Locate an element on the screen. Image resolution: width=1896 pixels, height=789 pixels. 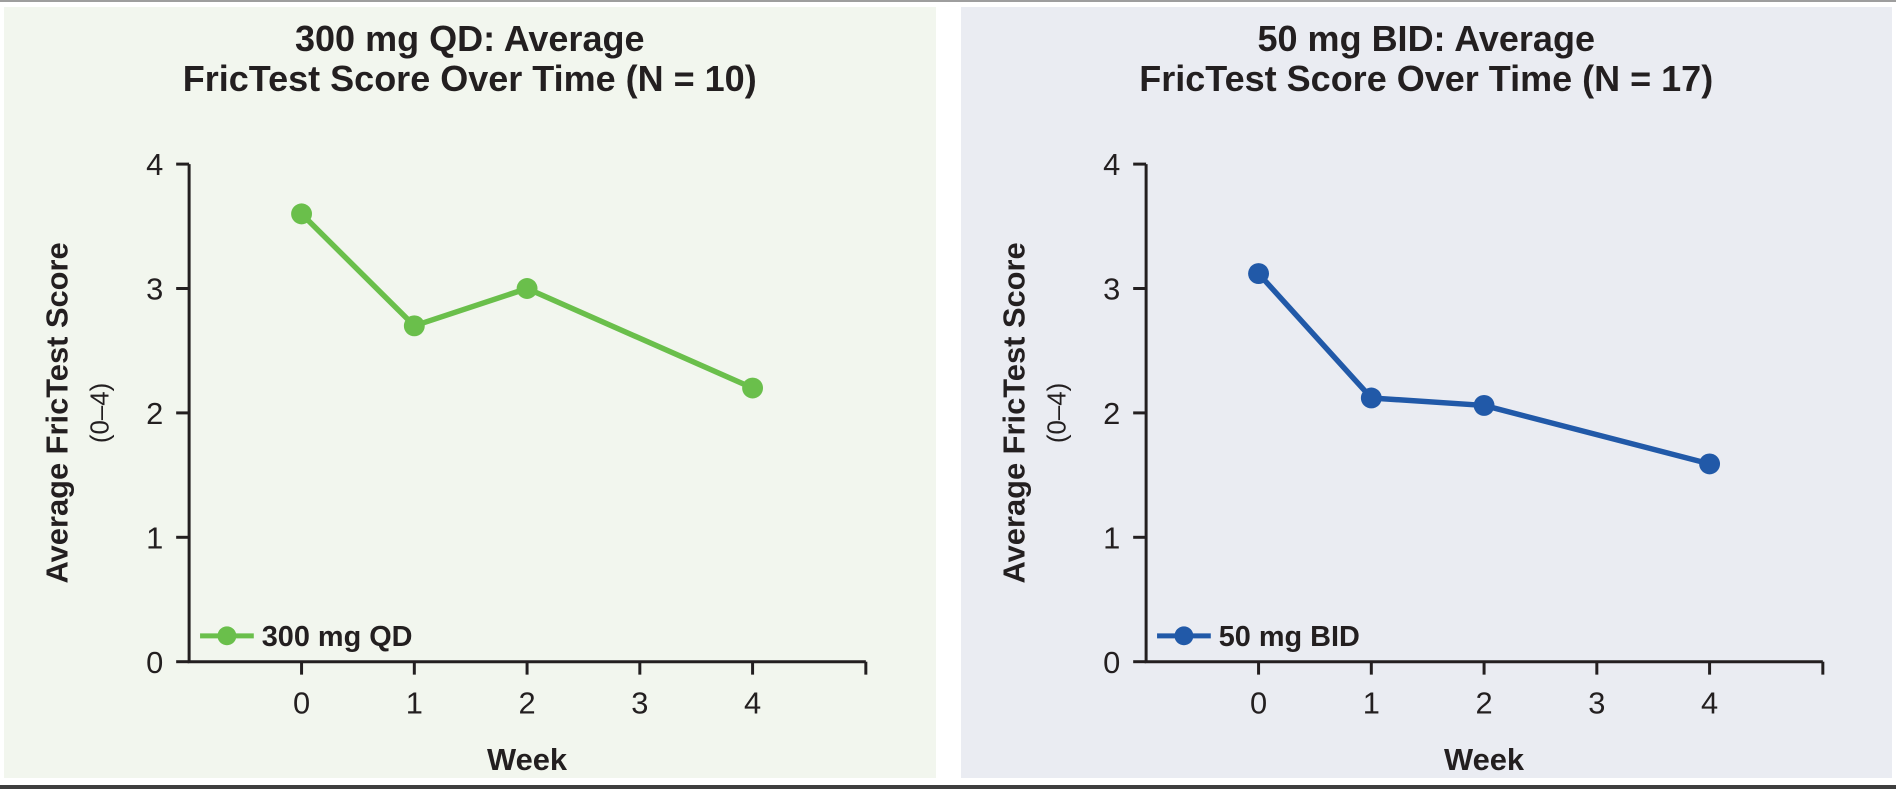
chart-title-line1: 300 mg QD: Average is located at coordinates (470, 38).